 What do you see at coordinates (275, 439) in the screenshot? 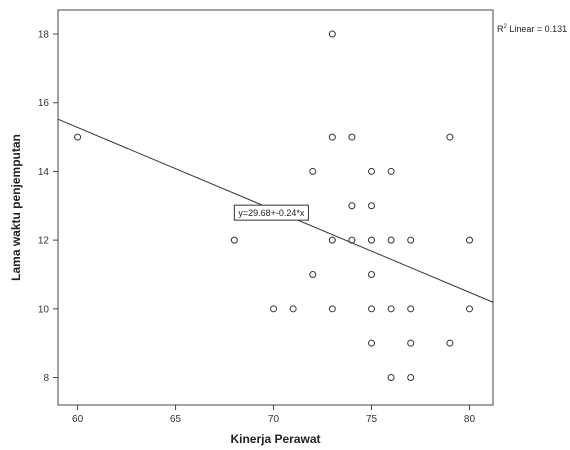
I see `x-axis-label: Kinerja Perawat` at bounding box center [275, 439].